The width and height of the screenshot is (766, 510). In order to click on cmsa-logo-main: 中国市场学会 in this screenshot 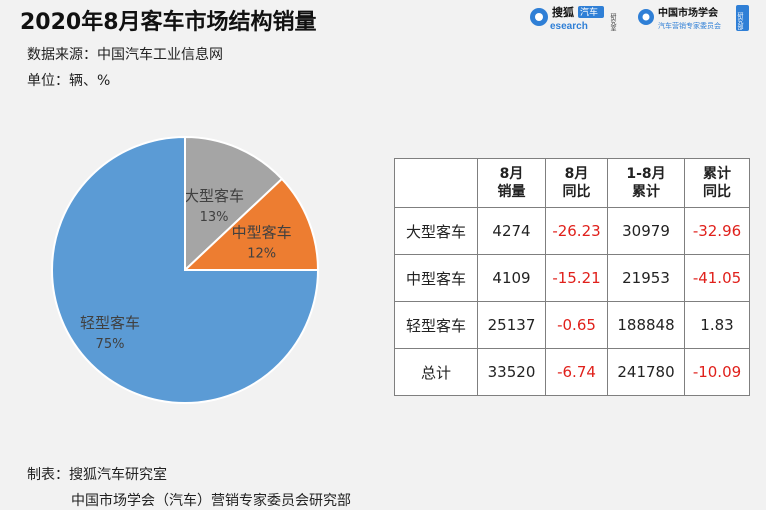, I will do `click(688, 12)`.